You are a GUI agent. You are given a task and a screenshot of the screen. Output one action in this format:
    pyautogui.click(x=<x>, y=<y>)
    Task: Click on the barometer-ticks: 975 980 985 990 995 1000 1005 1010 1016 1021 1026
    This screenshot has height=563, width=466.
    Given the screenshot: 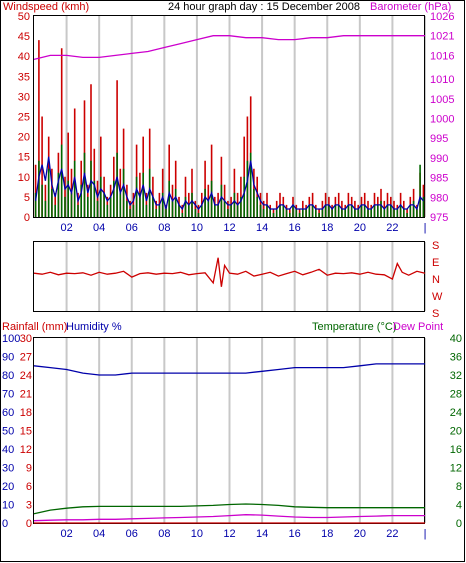 What is the action you would take?
    pyautogui.click(x=442, y=117)
    